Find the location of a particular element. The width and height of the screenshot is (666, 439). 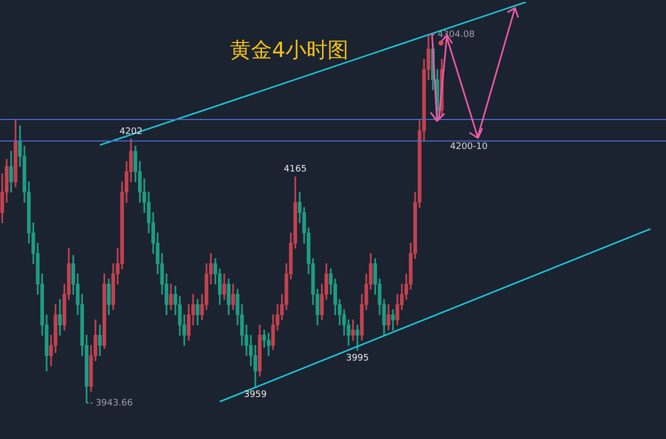

annotation: 4165 is located at coordinates (295, 169).